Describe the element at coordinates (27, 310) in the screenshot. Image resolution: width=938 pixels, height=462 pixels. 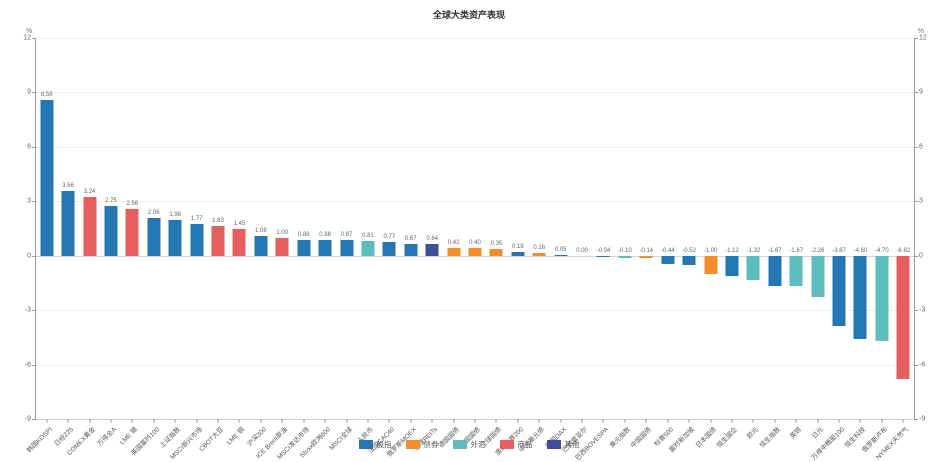
I see `y-tick-label: -3` at that location.